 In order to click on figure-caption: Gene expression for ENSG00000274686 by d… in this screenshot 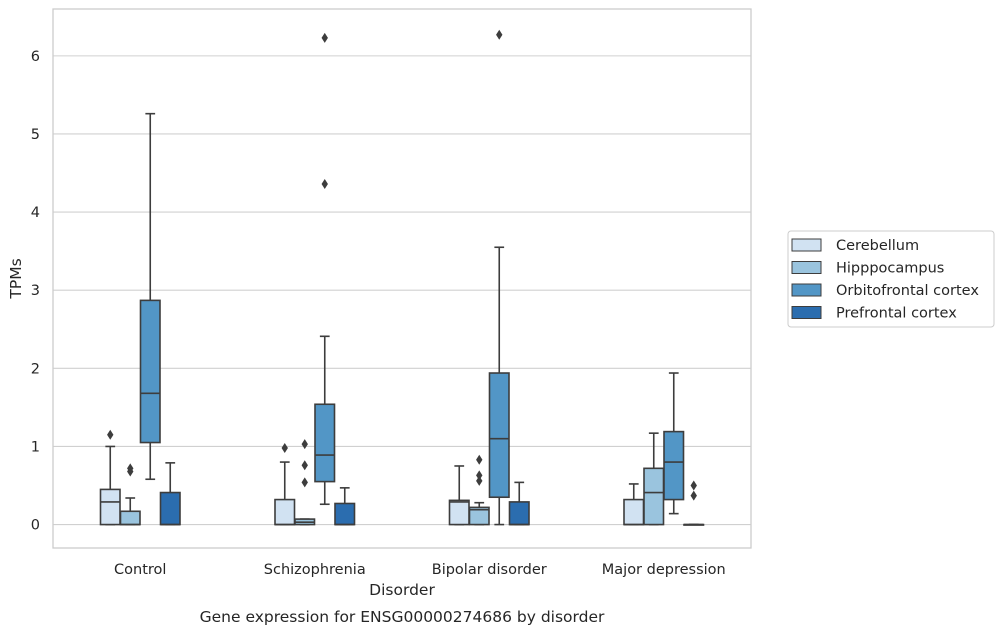, I will do `click(402, 617)`.